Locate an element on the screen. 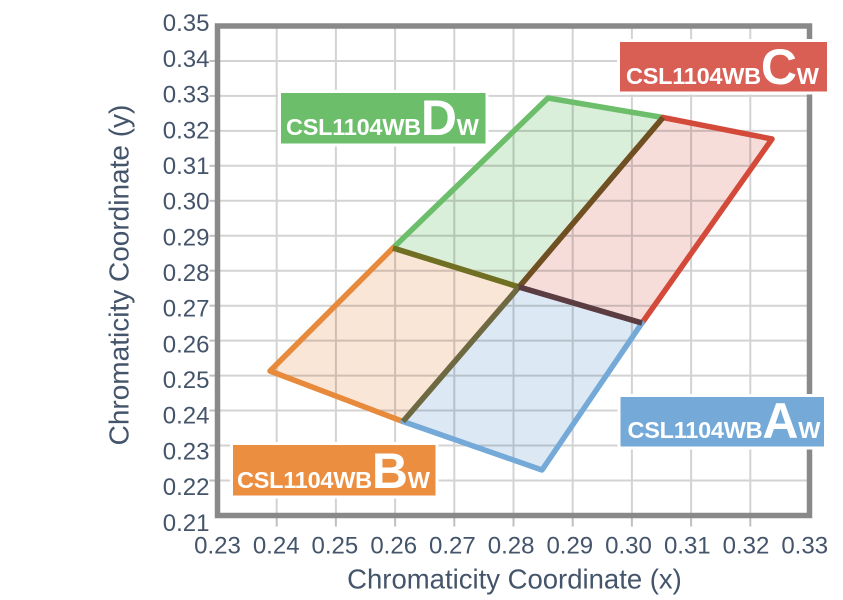 The width and height of the screenshot is (843, 600). svg-text: 0.34 is located at coordinates (186, 59).